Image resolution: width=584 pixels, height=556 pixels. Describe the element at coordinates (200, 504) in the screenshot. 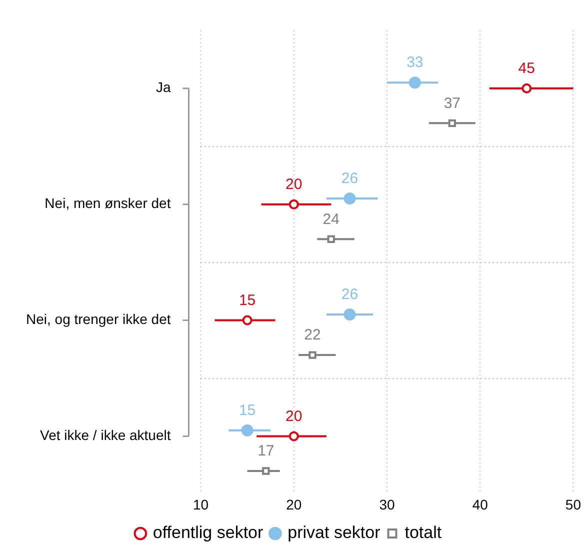

I see `x-tick-label: 10` at that location.